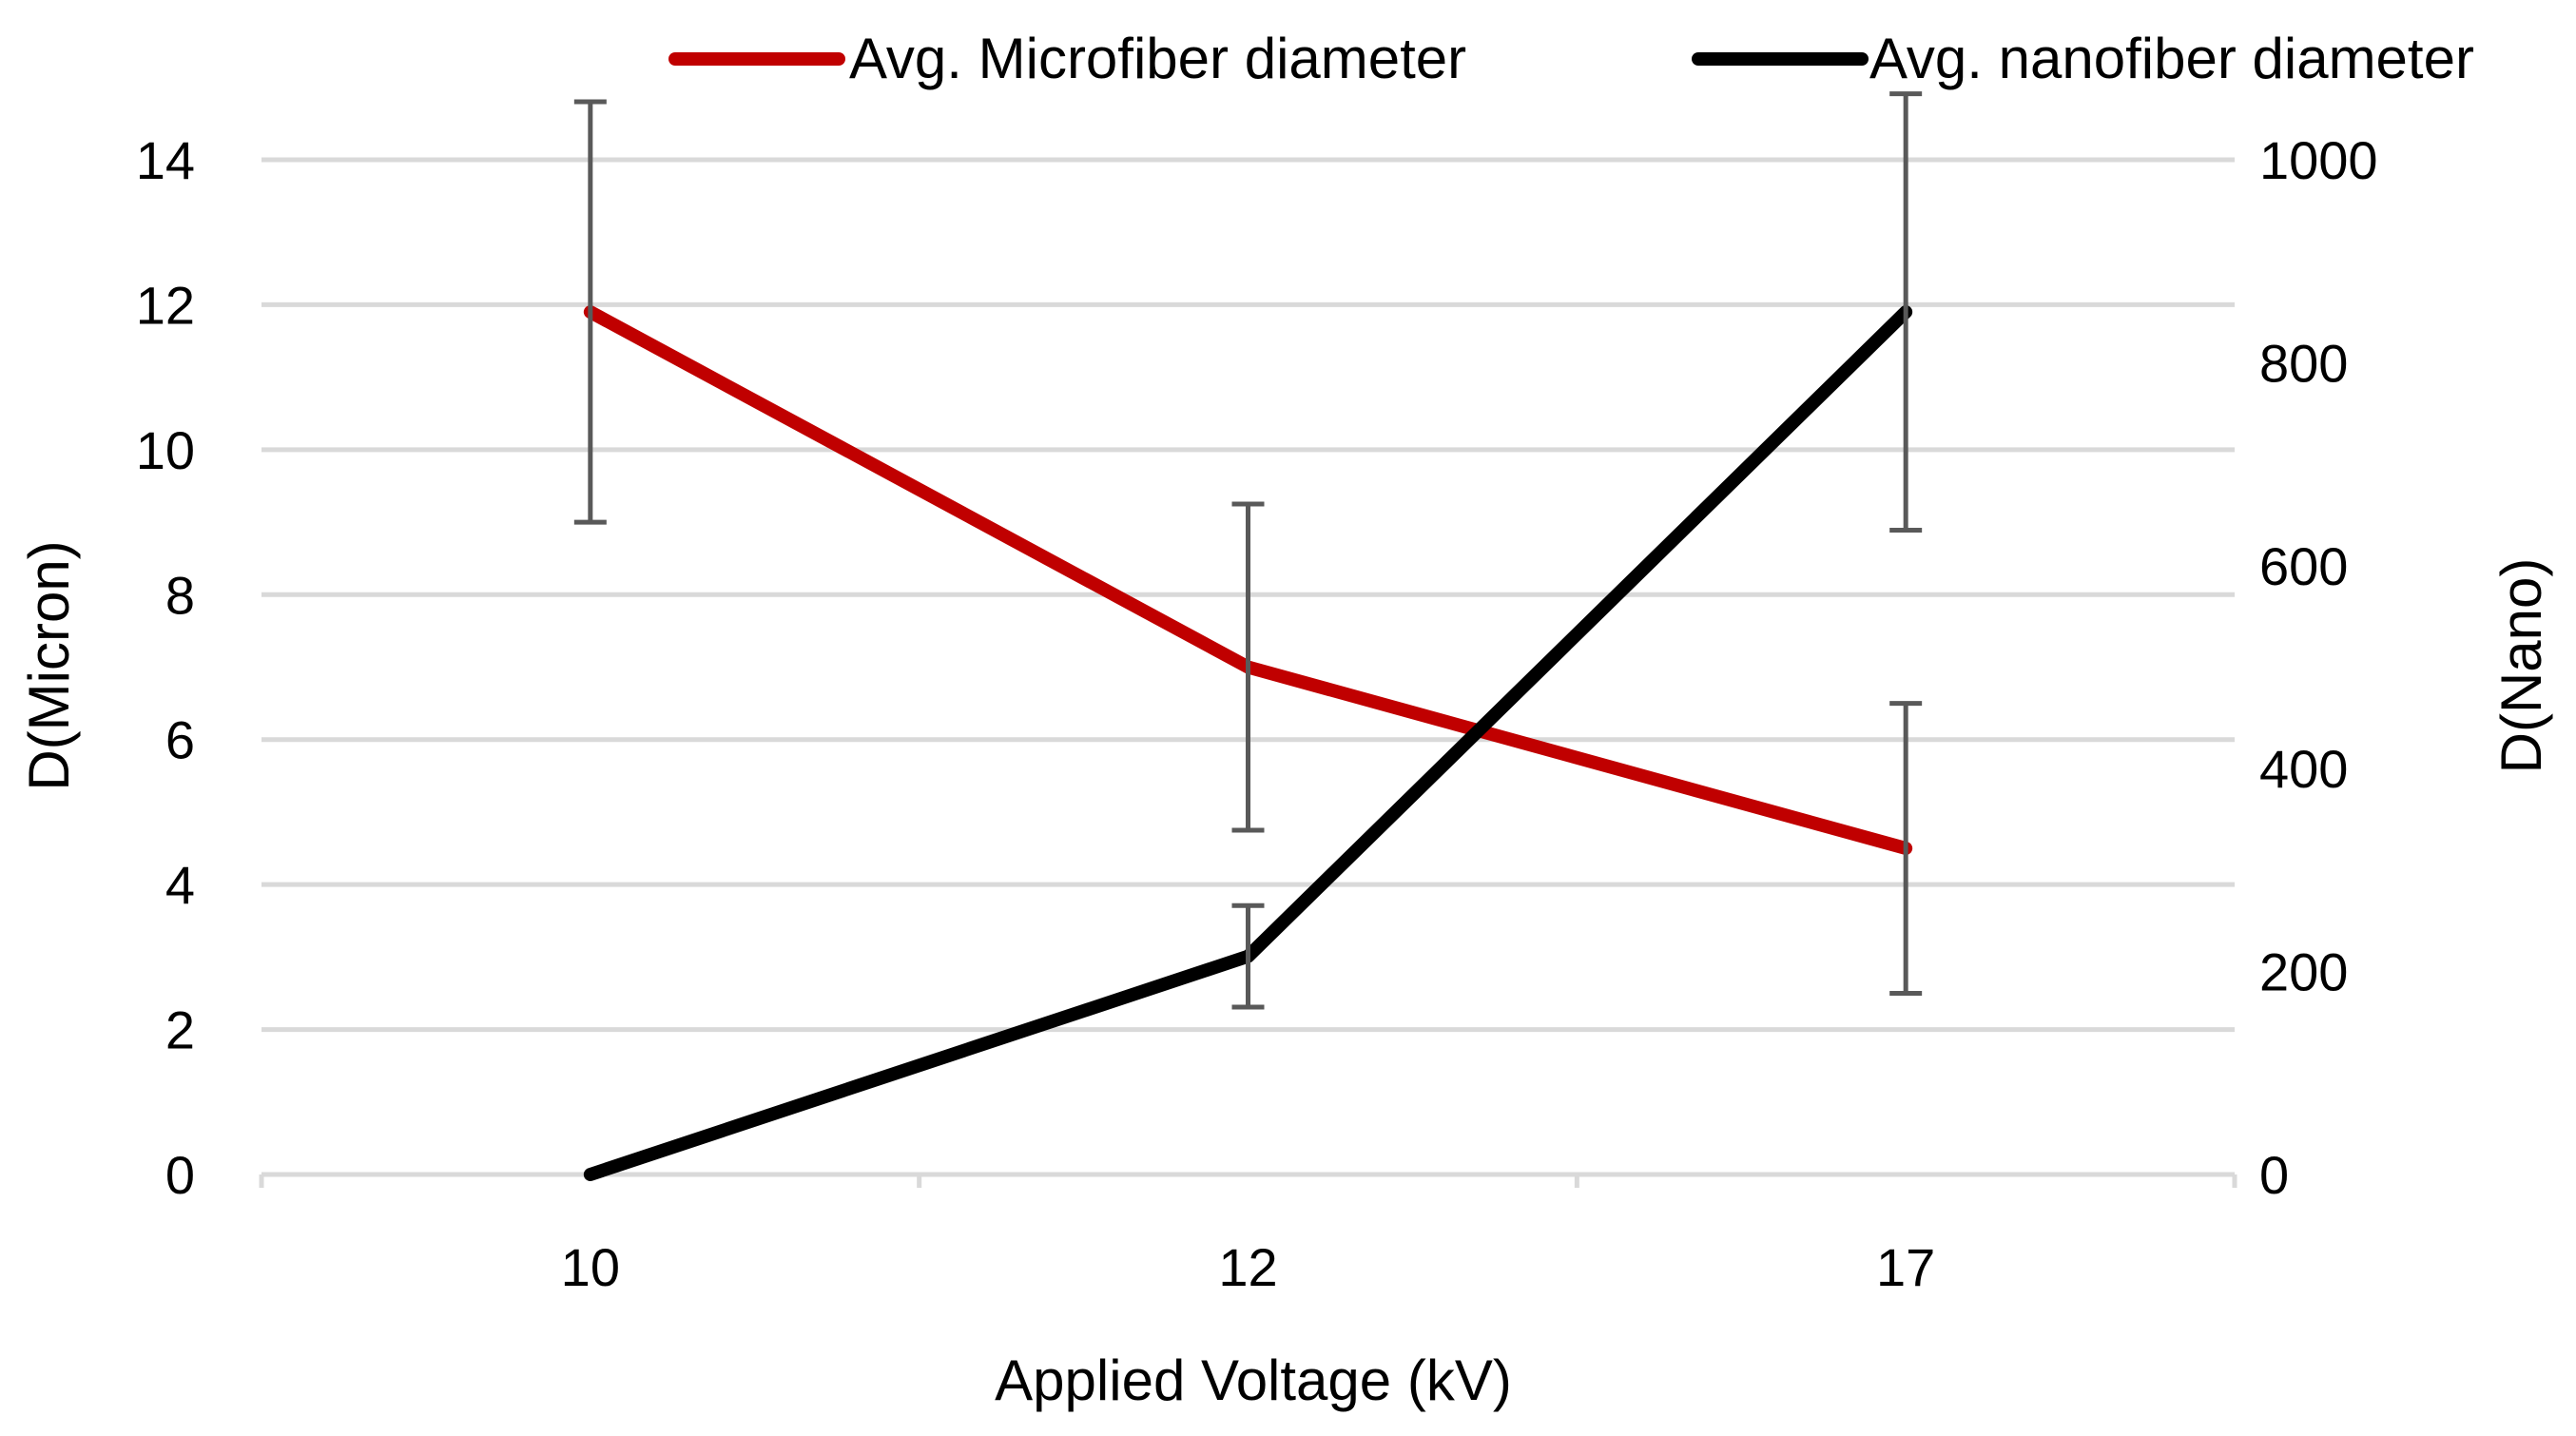 This screenshot has width=2576, height=1436. What do you see at coordinates (2303, 769) in the screenshot?
I see `y-right-tick-label: 400` at bounding box center [2303, 769].